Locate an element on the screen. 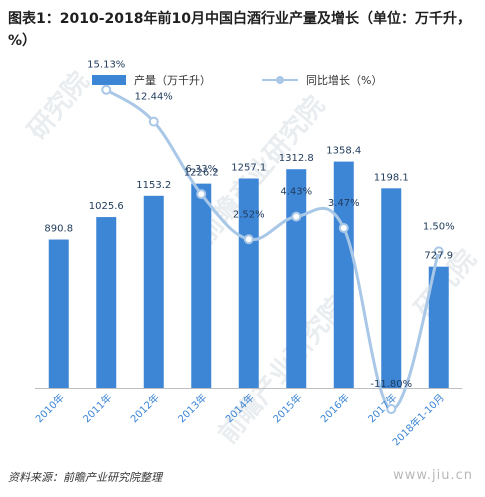 The height and width of the screenshot is (497, 485). growth-value-label: 15.13% is located at coordinates (106, 65).